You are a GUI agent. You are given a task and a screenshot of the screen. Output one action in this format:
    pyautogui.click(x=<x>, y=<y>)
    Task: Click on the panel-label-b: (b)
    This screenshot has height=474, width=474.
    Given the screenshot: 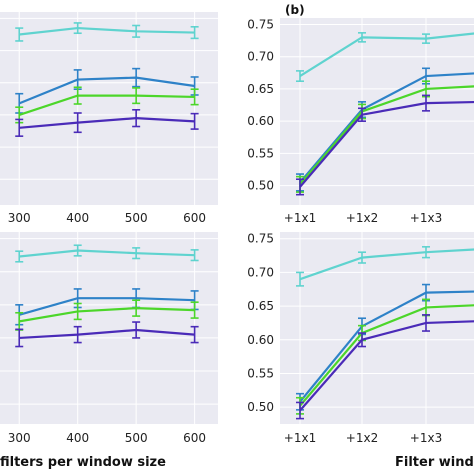 What is the action you would take?
    pyautogui.click(x=295, y=10)
    